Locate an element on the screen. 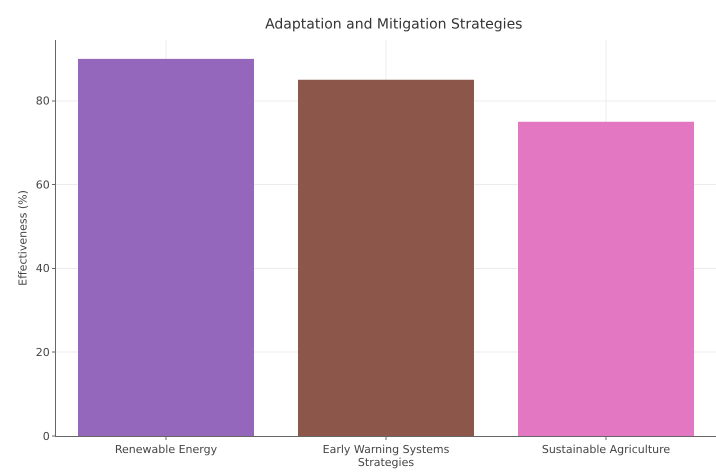 The width and height of the screenshot is (716, 476). x-tick-label: Sustainable Agriculture is located at coordinates (606, 449).